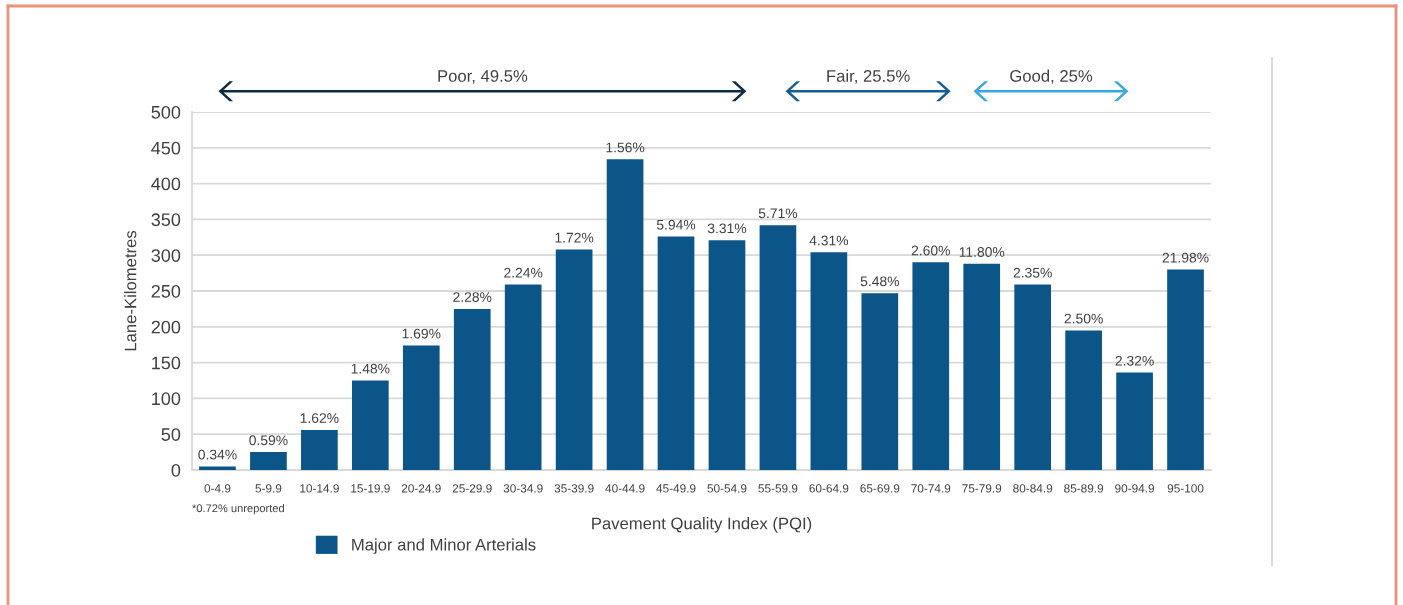  I want to click on annotation: 21.98%, so click(1185, 257).